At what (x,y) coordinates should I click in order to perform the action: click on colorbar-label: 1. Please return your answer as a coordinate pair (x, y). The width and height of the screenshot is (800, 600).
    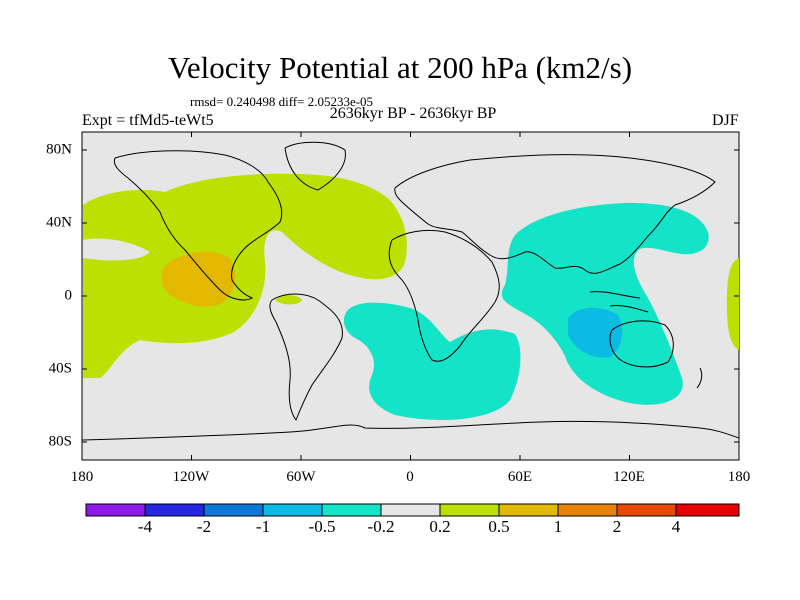
    Looking at the image, I should click on (558, 526).